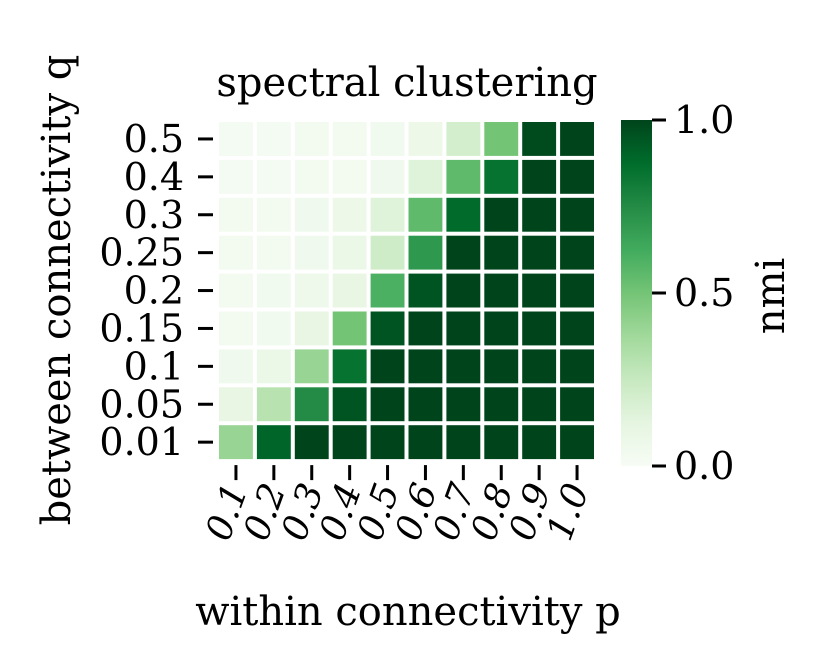 This screenshot has height=670, width=832. Describe the element at coordinates (154, 366) in the screenshot. I see `y-tick-label: 0.1` at that location.